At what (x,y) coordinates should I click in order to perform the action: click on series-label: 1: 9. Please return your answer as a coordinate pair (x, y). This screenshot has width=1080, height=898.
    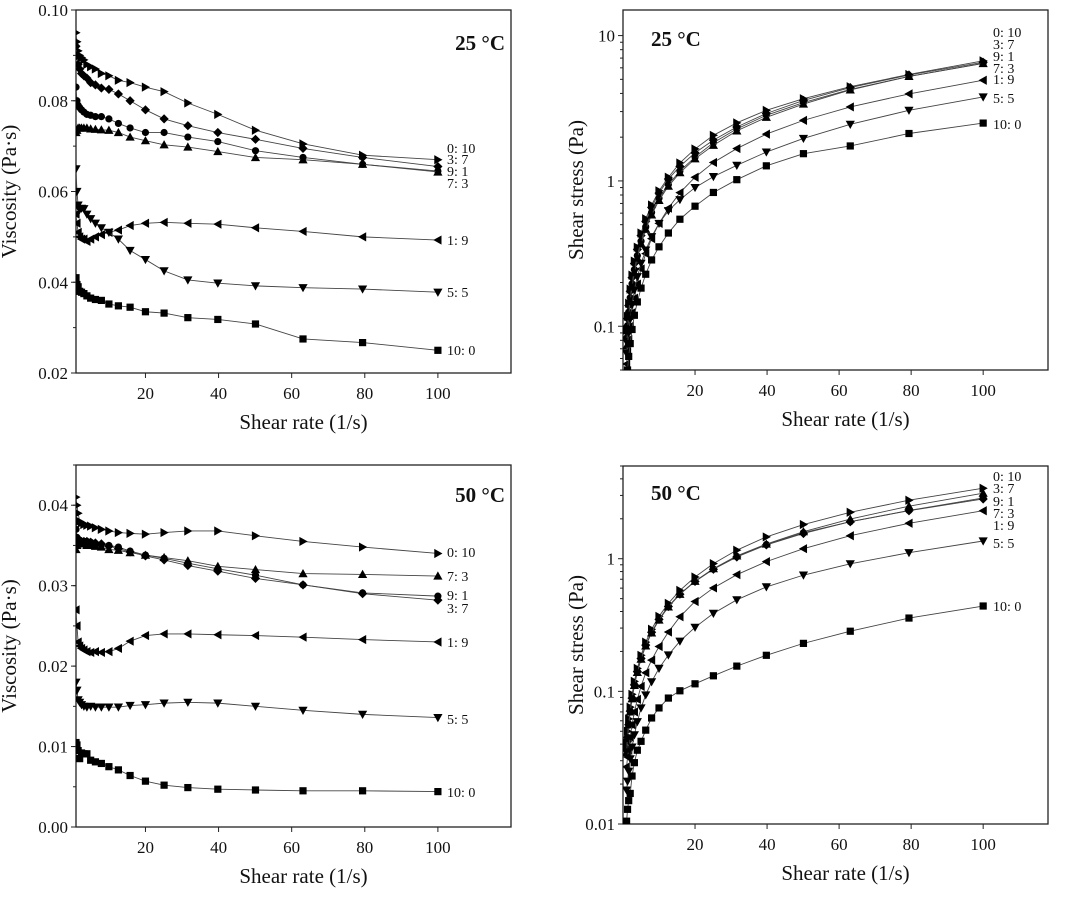
    Looking at the image, I should click on (457, 643).